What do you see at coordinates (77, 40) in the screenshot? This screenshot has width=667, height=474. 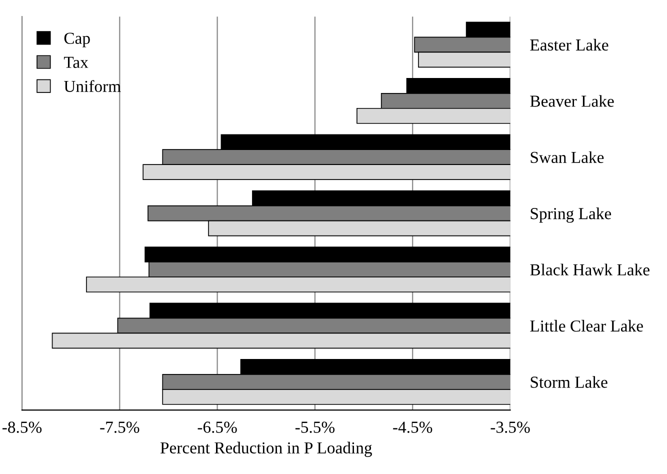 I see `legend-label: Cap` at bounding box center [77, 40].